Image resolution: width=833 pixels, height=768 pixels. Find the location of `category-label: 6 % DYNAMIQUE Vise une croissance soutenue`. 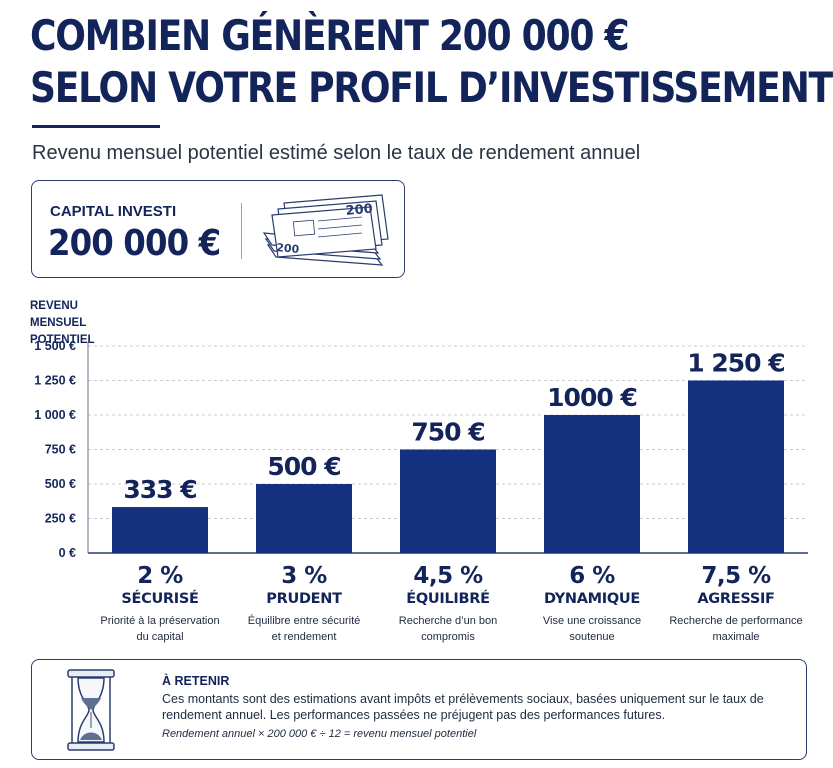

category-label: 6 % DYNAMIQUE Vise une croissance soutenue is located at coordinates (592, 604).